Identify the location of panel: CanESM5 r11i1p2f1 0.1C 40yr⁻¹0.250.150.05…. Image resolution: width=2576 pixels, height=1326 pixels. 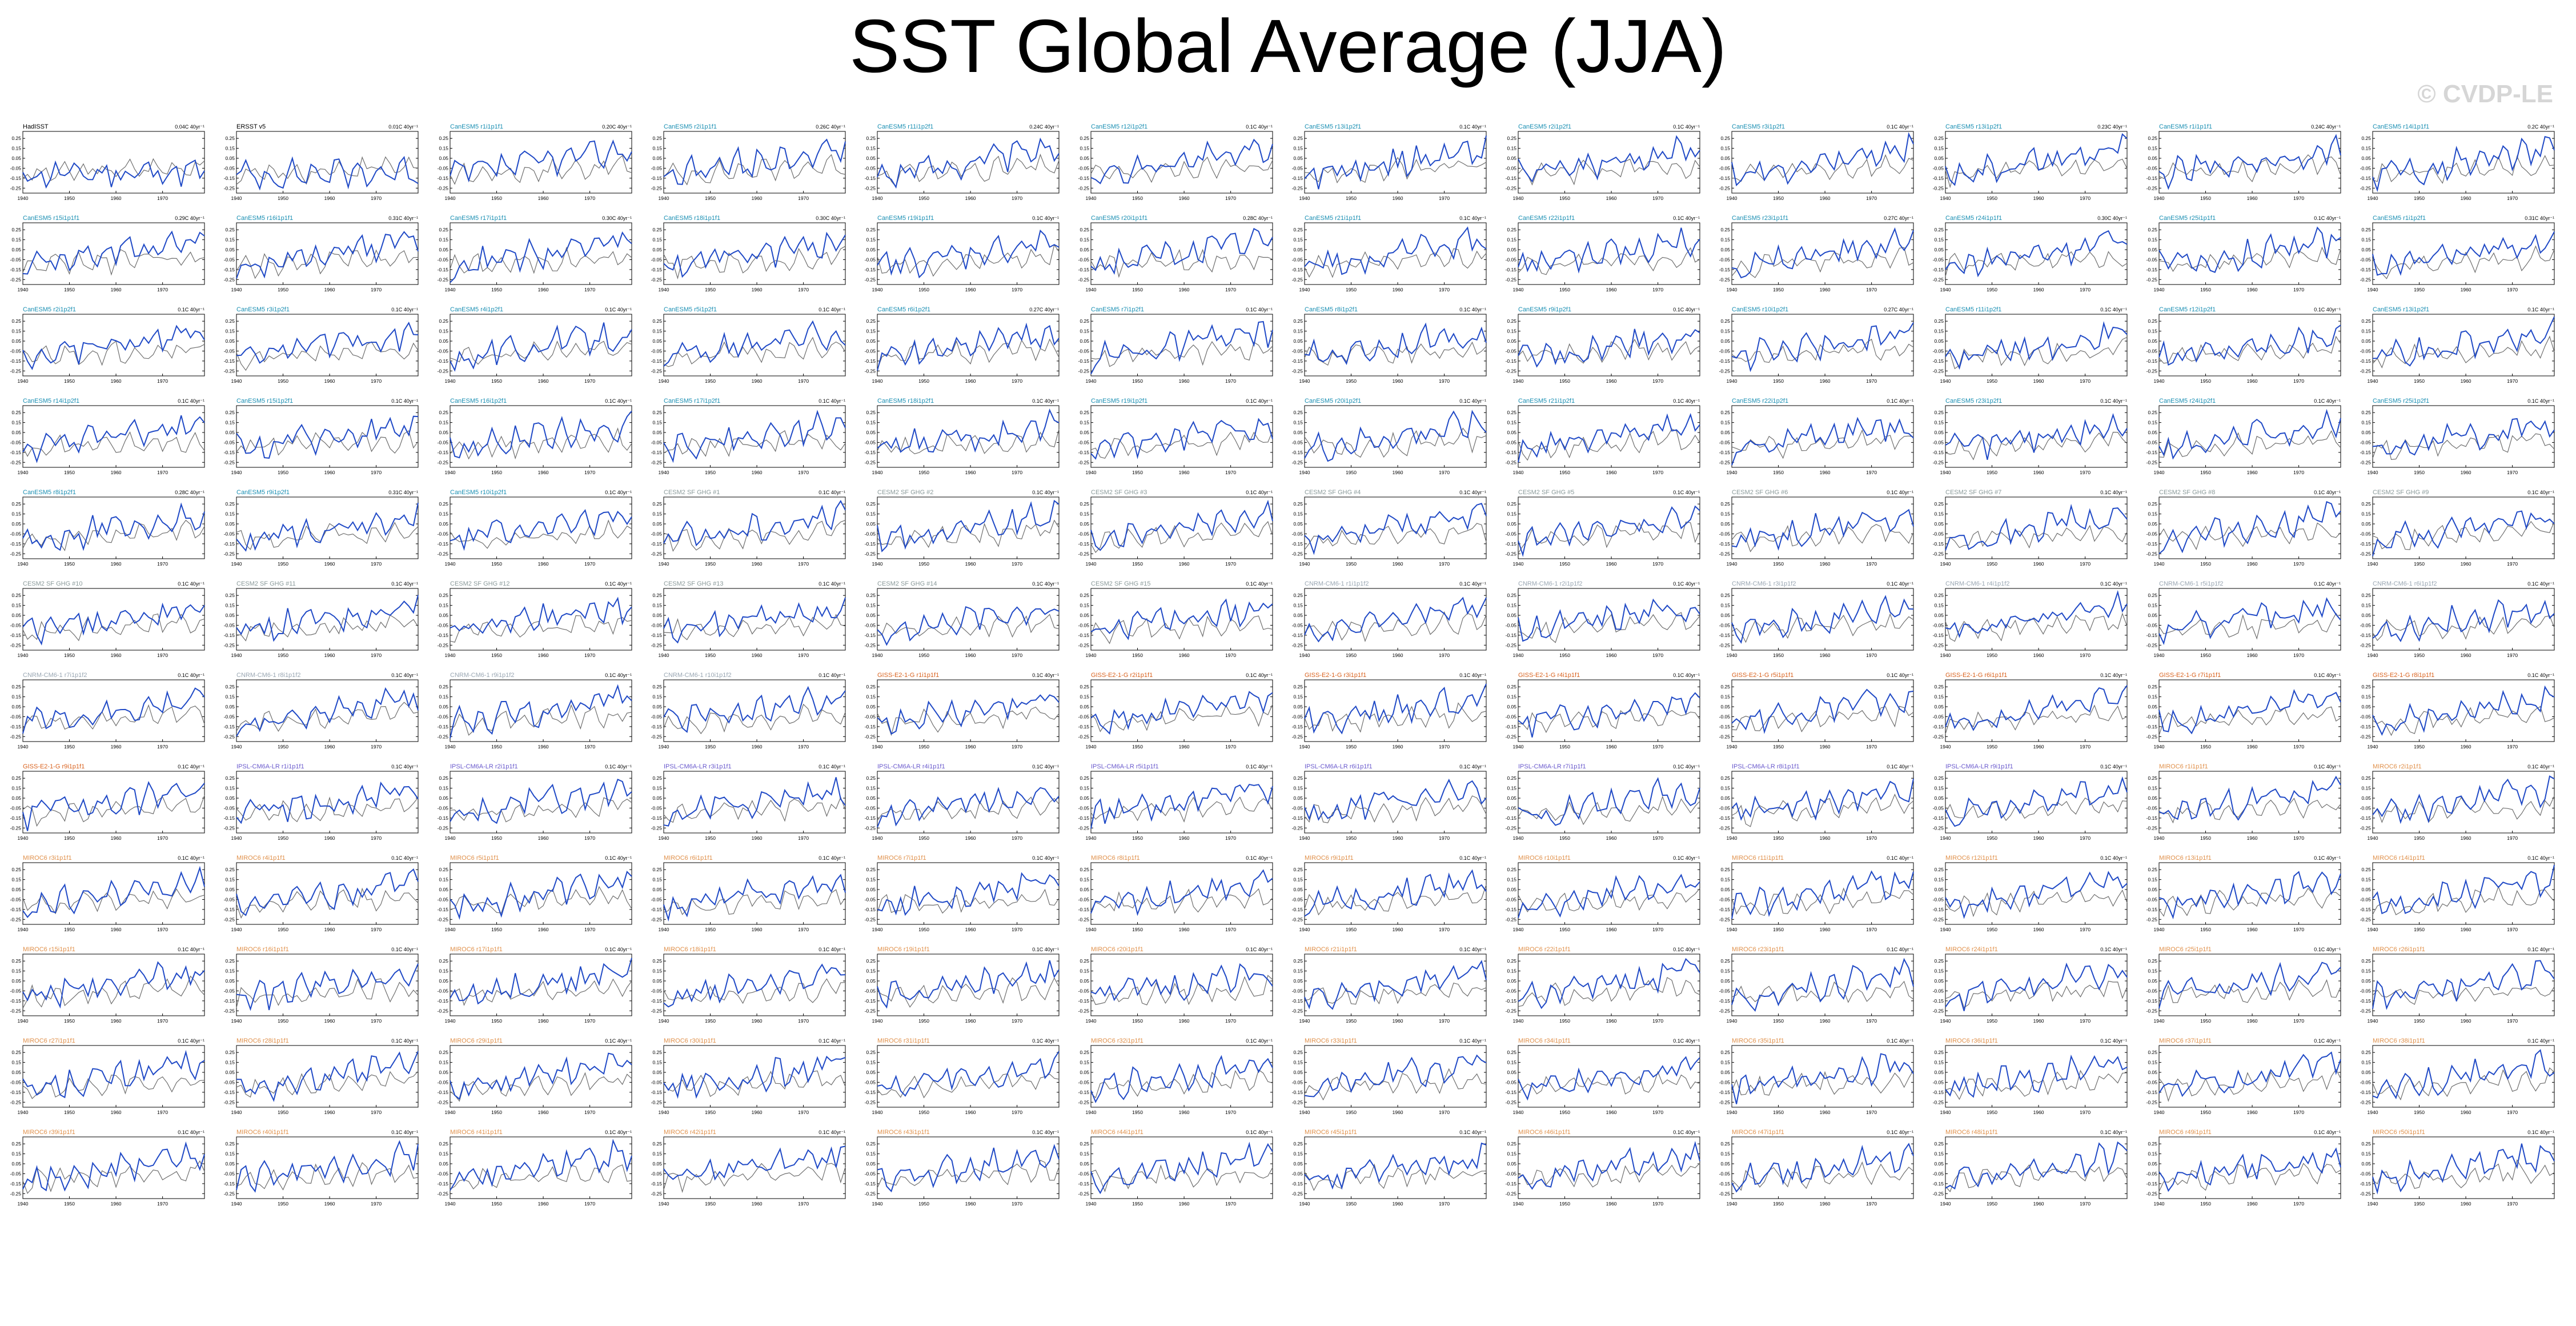
(2030, 345).